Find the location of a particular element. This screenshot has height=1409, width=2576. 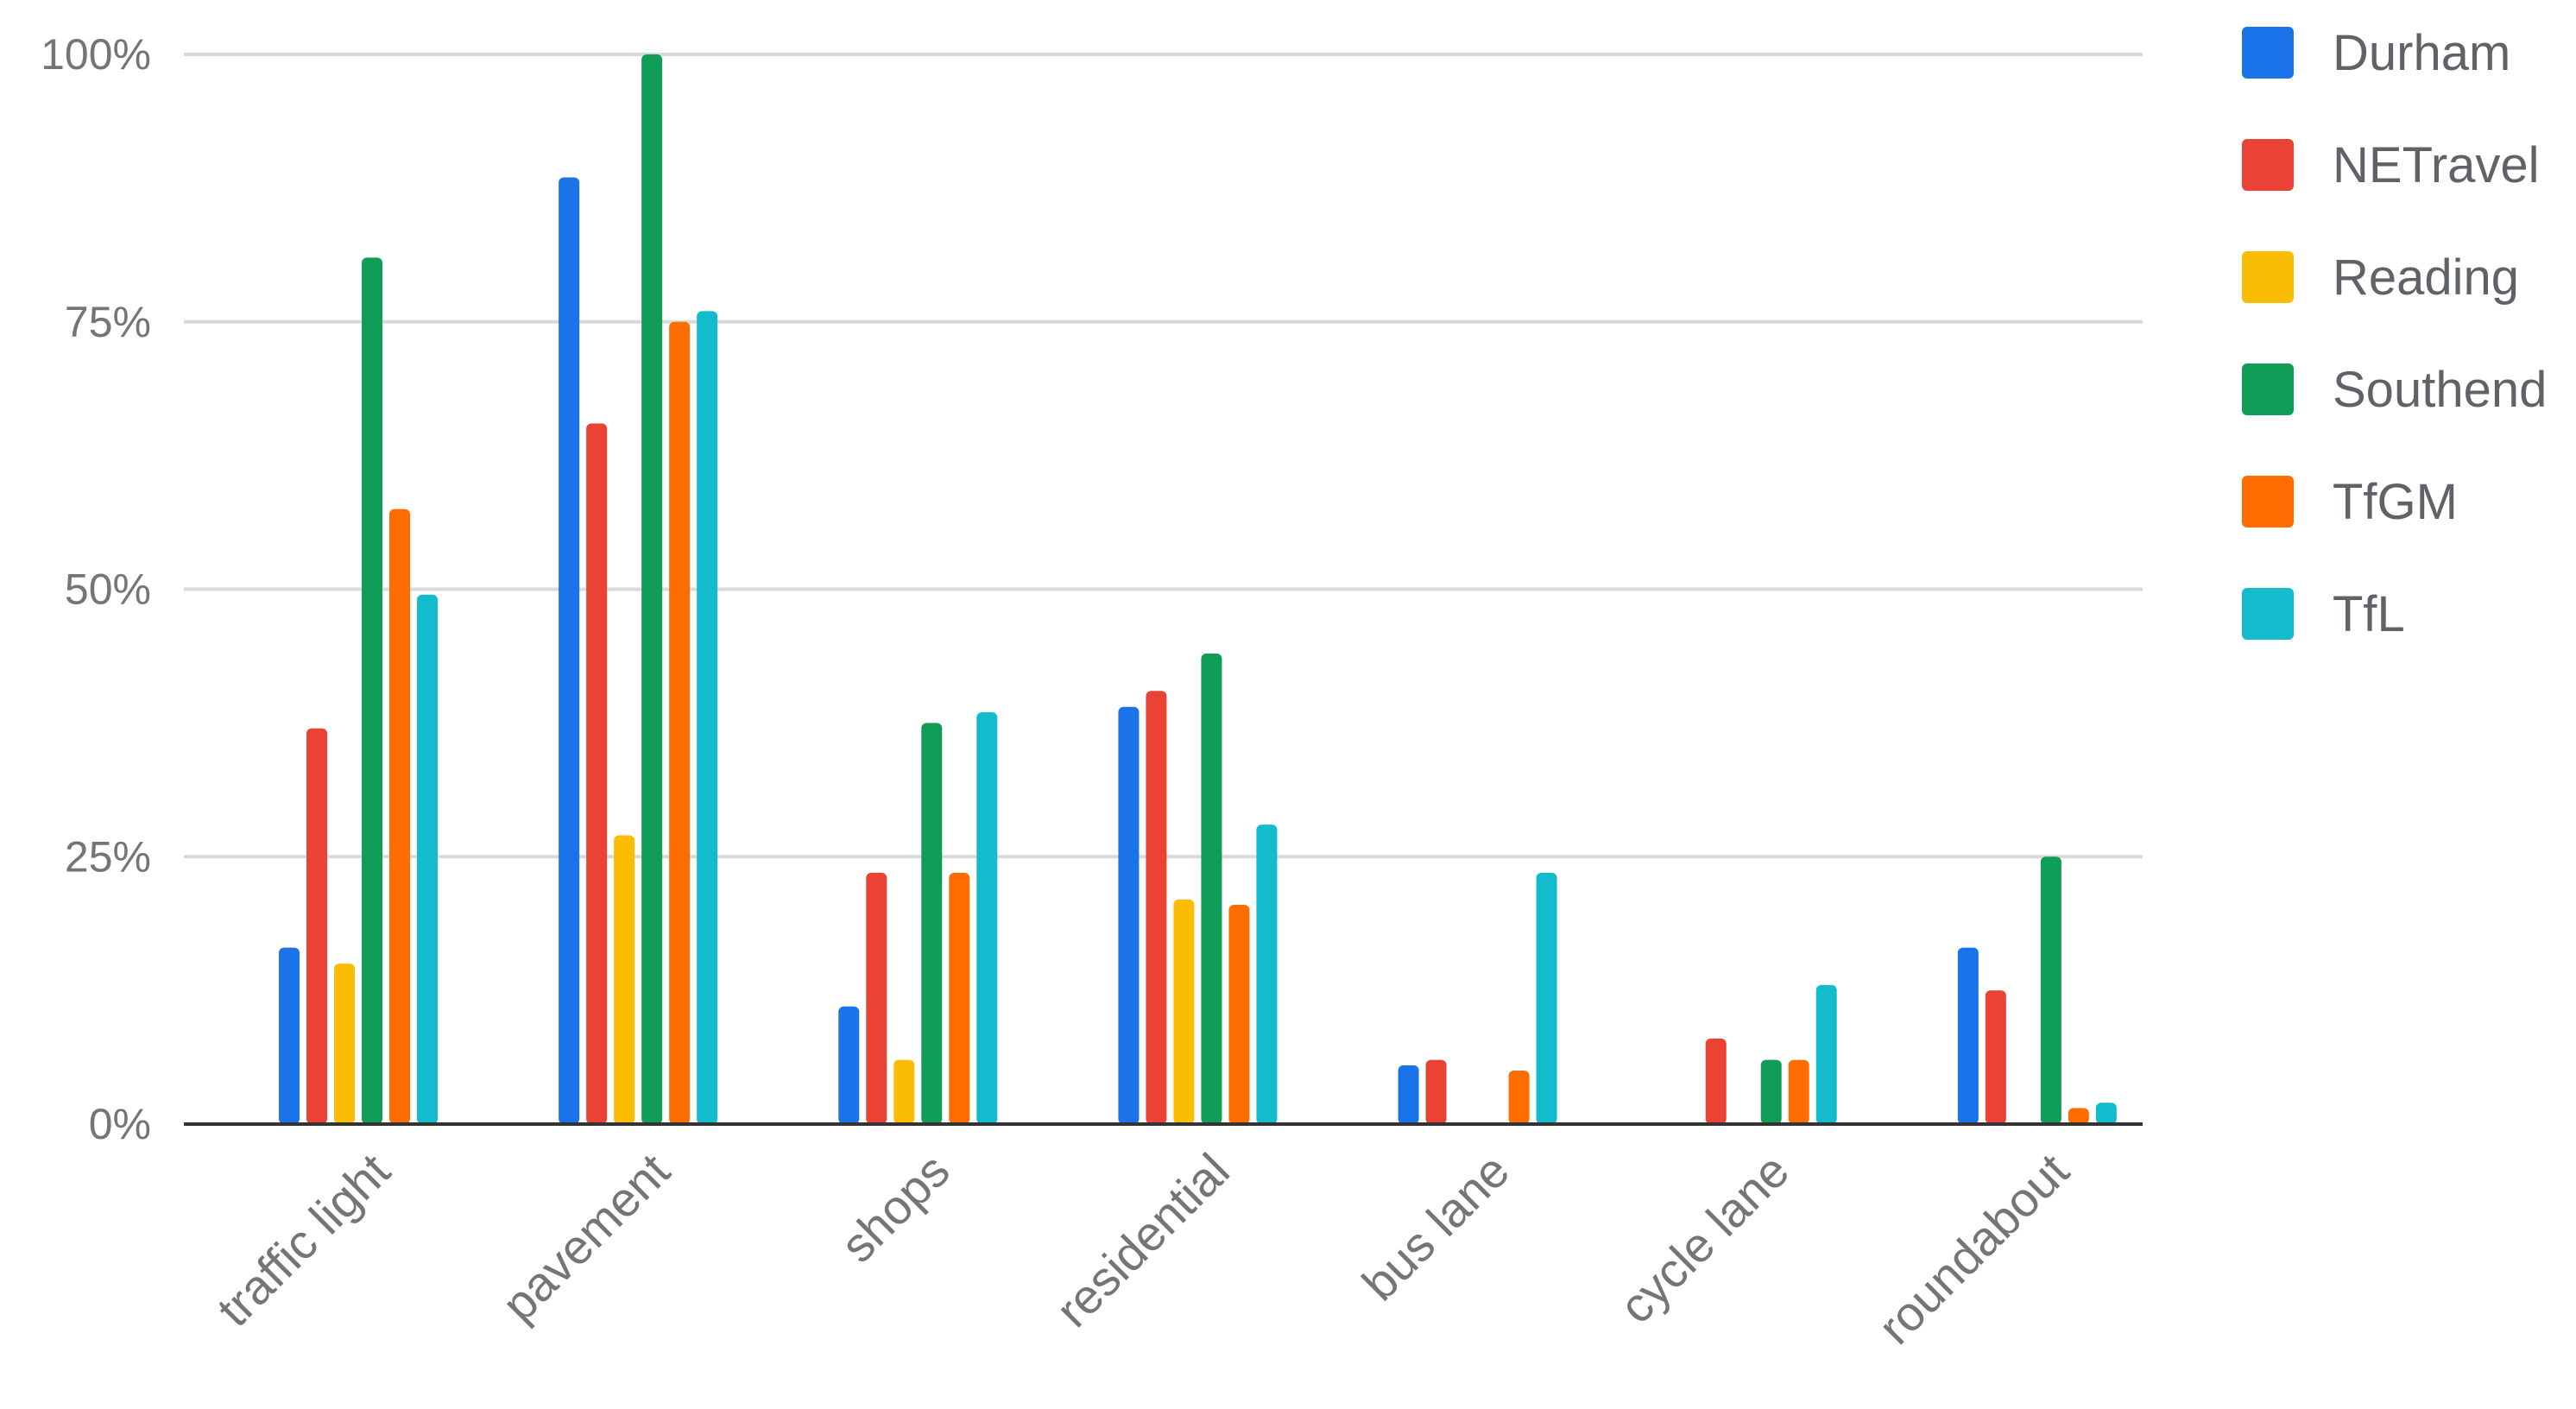

bar-durham-residential is located at coordinates (1129, 915).